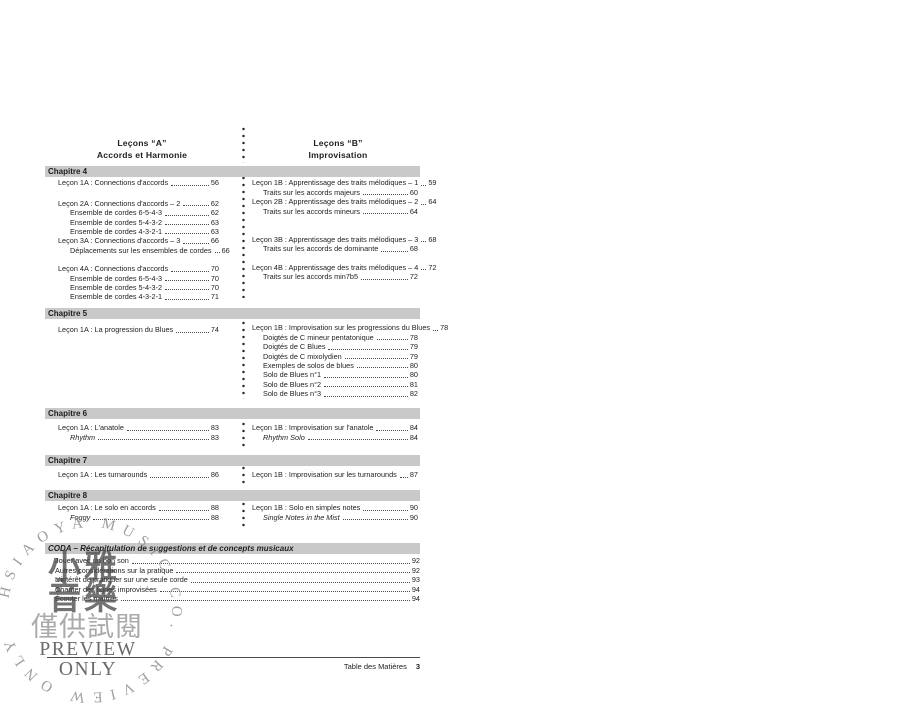 Image resolution: width=906 pixels, height=713 pixels. What do you see at coordinates (106, 589) in the screenshot?
I see `toc-entry-label: Chanter des lignes improvisées` at bounding box center [106, 589].